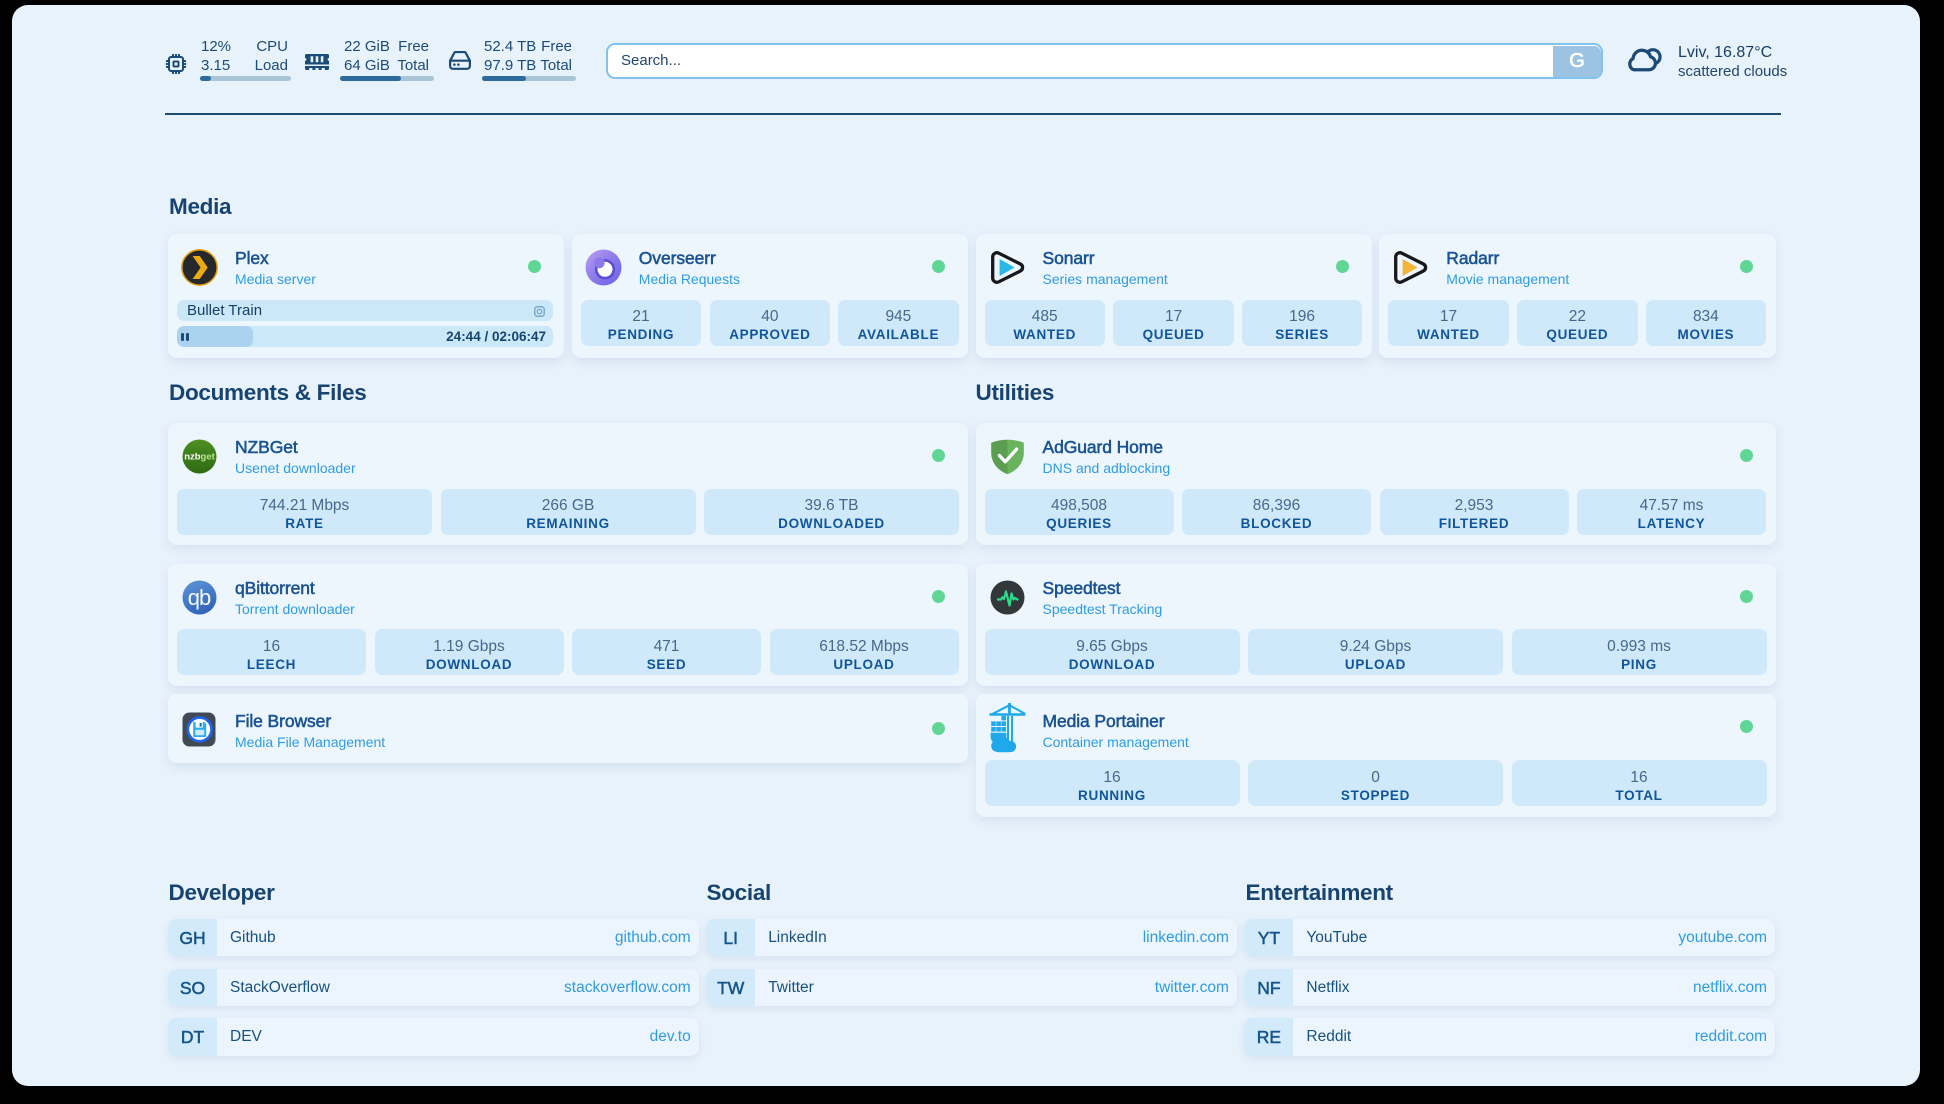 This screenshot has height=1104, width=1944. I want to click on svg-text: qb, so click(199, 597).